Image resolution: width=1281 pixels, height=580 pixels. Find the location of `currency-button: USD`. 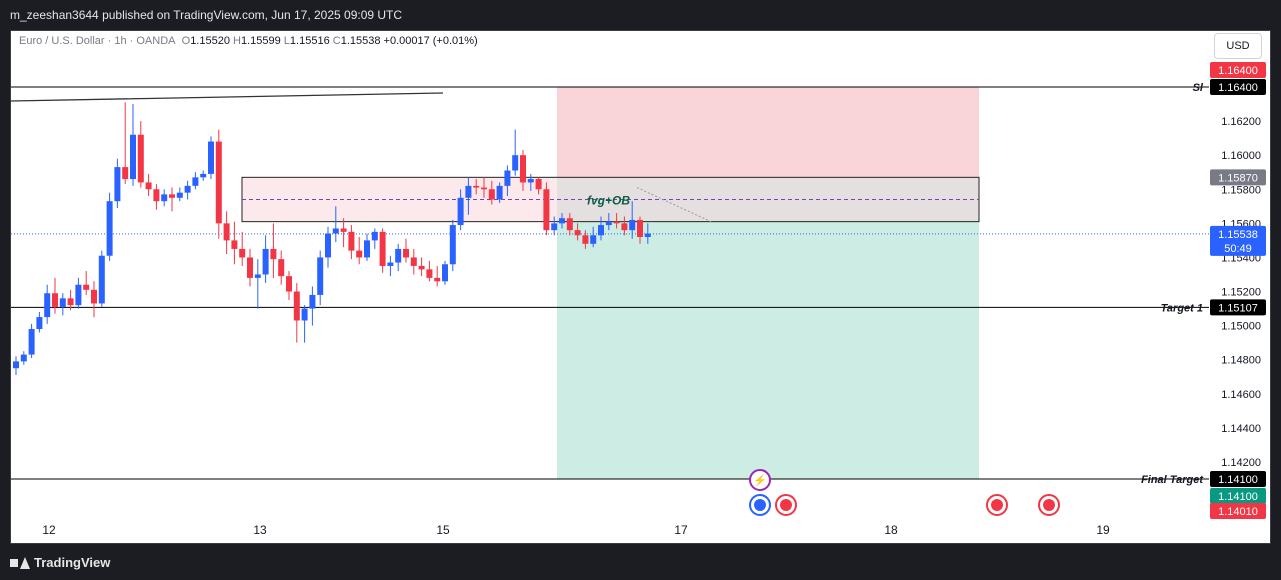

currency-button: USD is located at coordinates (1238, 46).